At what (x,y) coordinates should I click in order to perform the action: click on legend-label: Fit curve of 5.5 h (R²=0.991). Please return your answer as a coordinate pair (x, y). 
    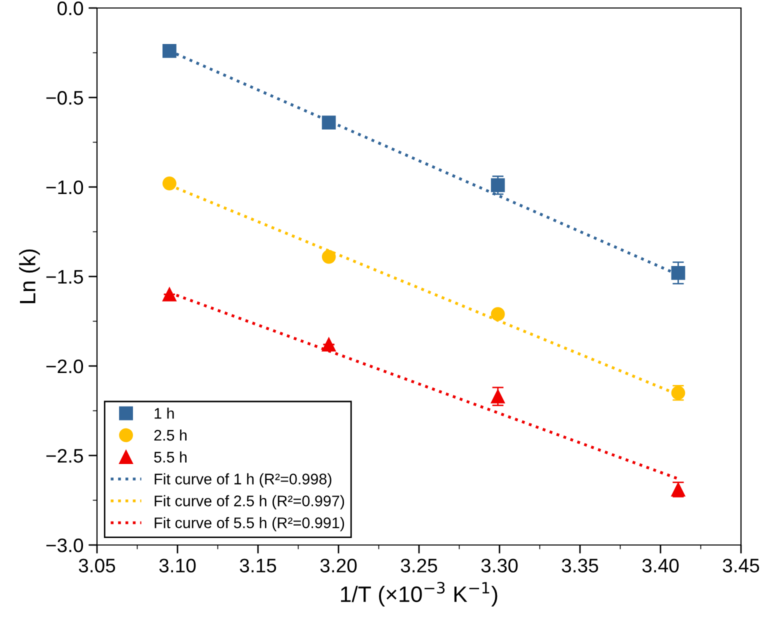
    Looking at the image, I should click on (249, 524).